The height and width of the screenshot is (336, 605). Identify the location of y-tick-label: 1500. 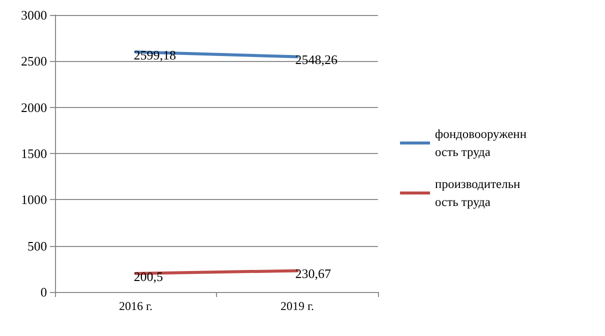
(34, 153).